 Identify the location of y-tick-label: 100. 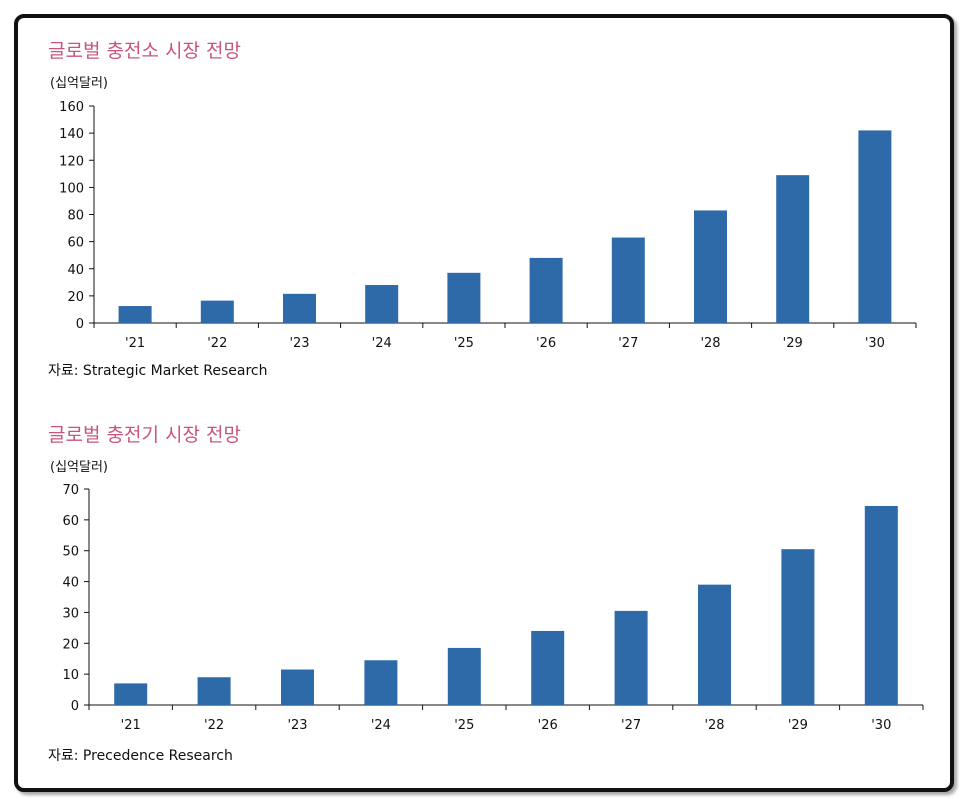
(71, 188).